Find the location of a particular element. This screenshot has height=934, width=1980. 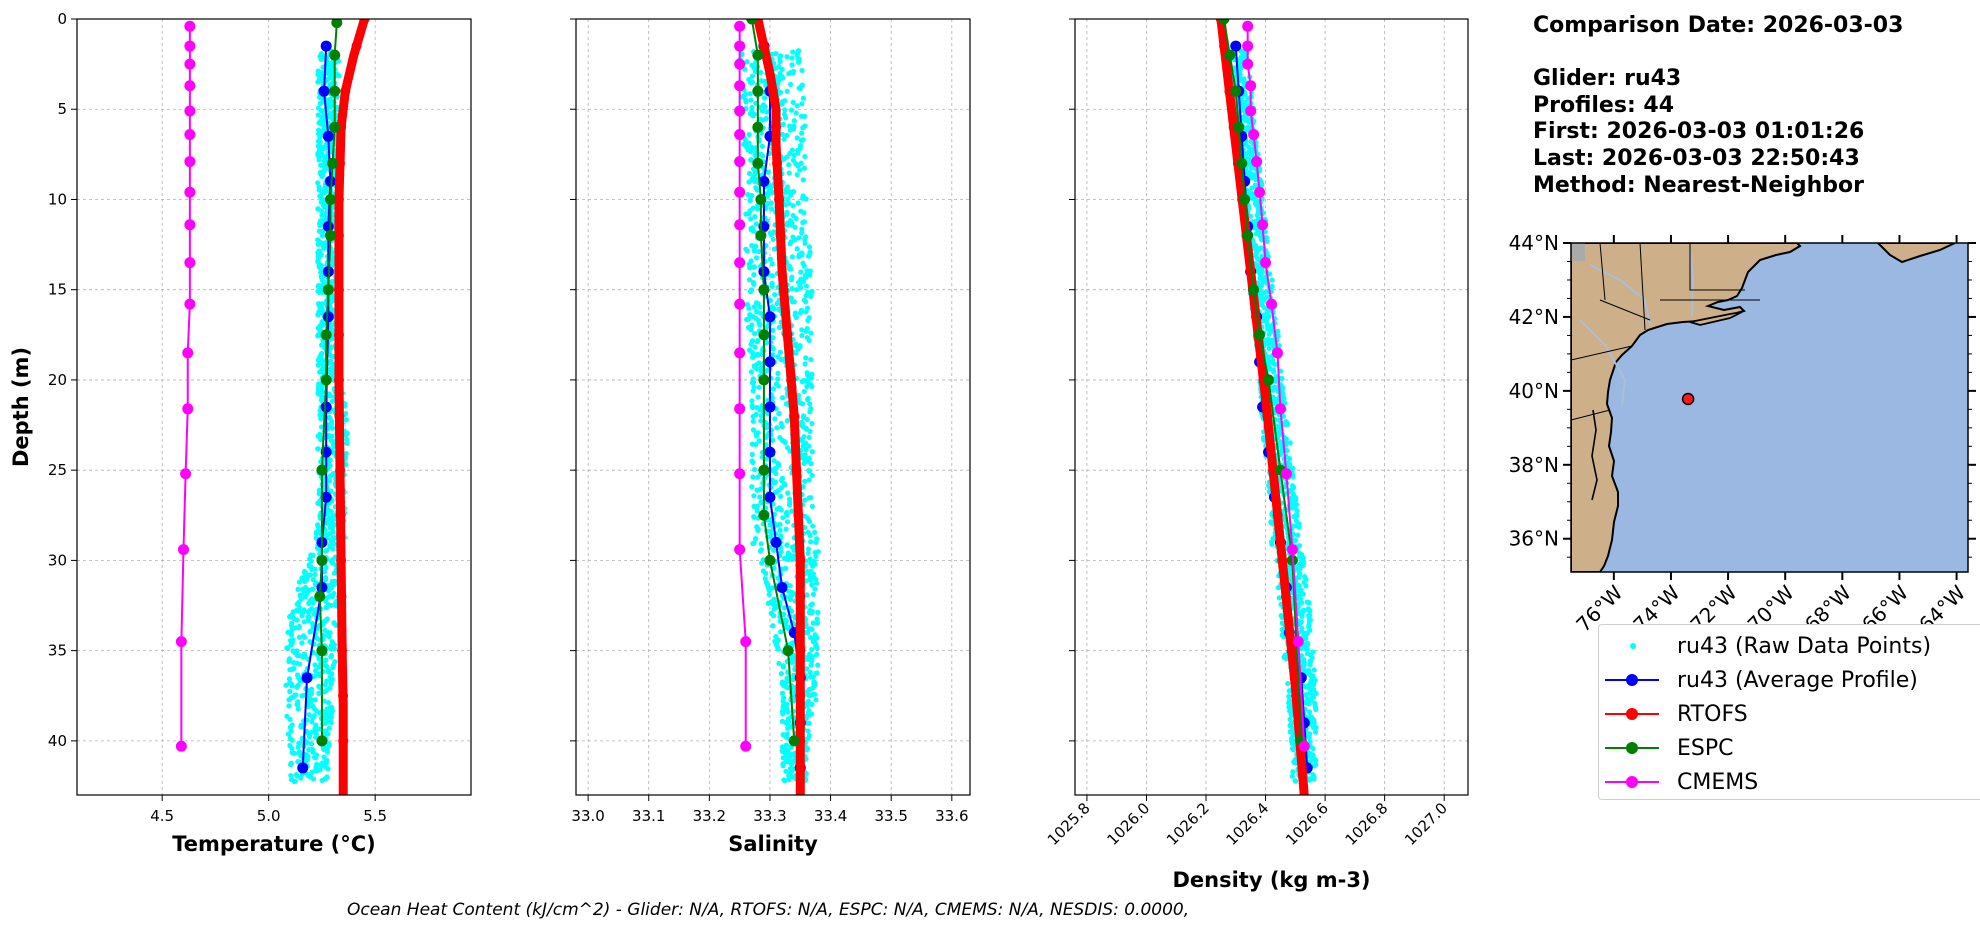

map-border is located at coordinates (1769, 407).